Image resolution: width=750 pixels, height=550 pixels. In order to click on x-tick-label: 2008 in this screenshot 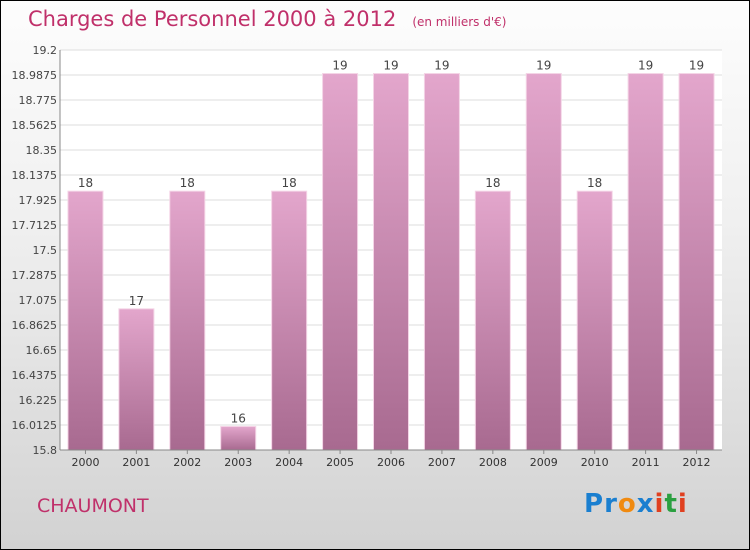, I will do `click(493, 462)`.